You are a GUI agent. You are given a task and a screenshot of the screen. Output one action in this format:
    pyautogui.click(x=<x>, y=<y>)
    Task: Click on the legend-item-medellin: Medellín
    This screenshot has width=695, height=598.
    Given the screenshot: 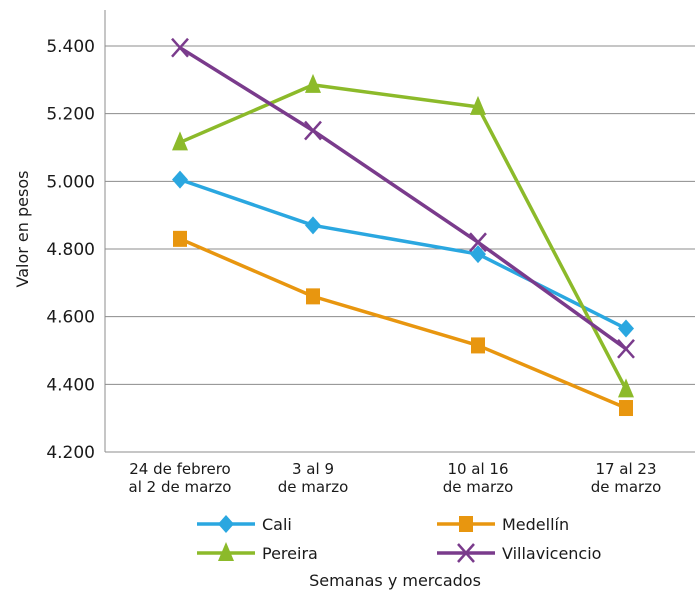 What is the action you would take?
    pyautogui.click(x=503, y=524)
    